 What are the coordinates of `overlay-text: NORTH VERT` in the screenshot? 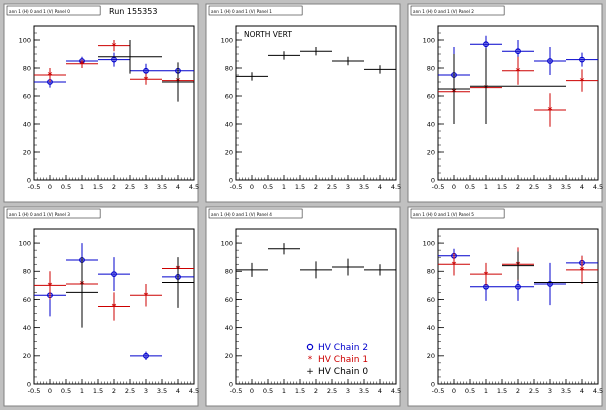 It's located at (268, 34).